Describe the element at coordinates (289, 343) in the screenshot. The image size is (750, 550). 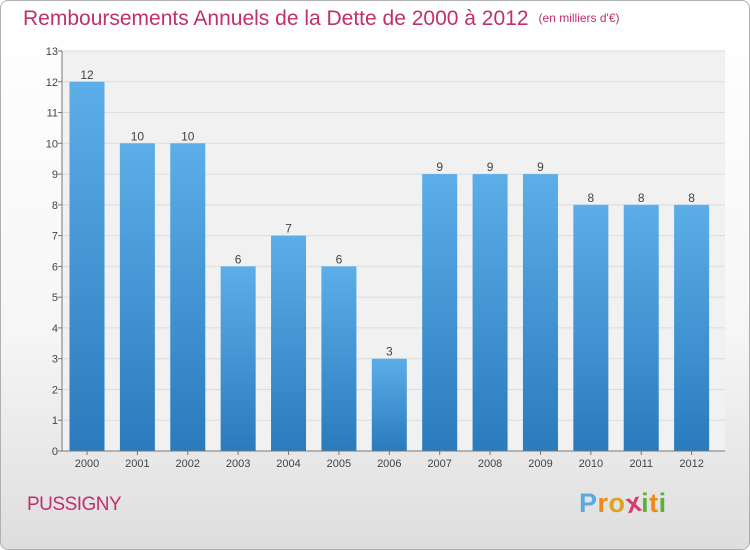
I see `bar-2004` at that location.